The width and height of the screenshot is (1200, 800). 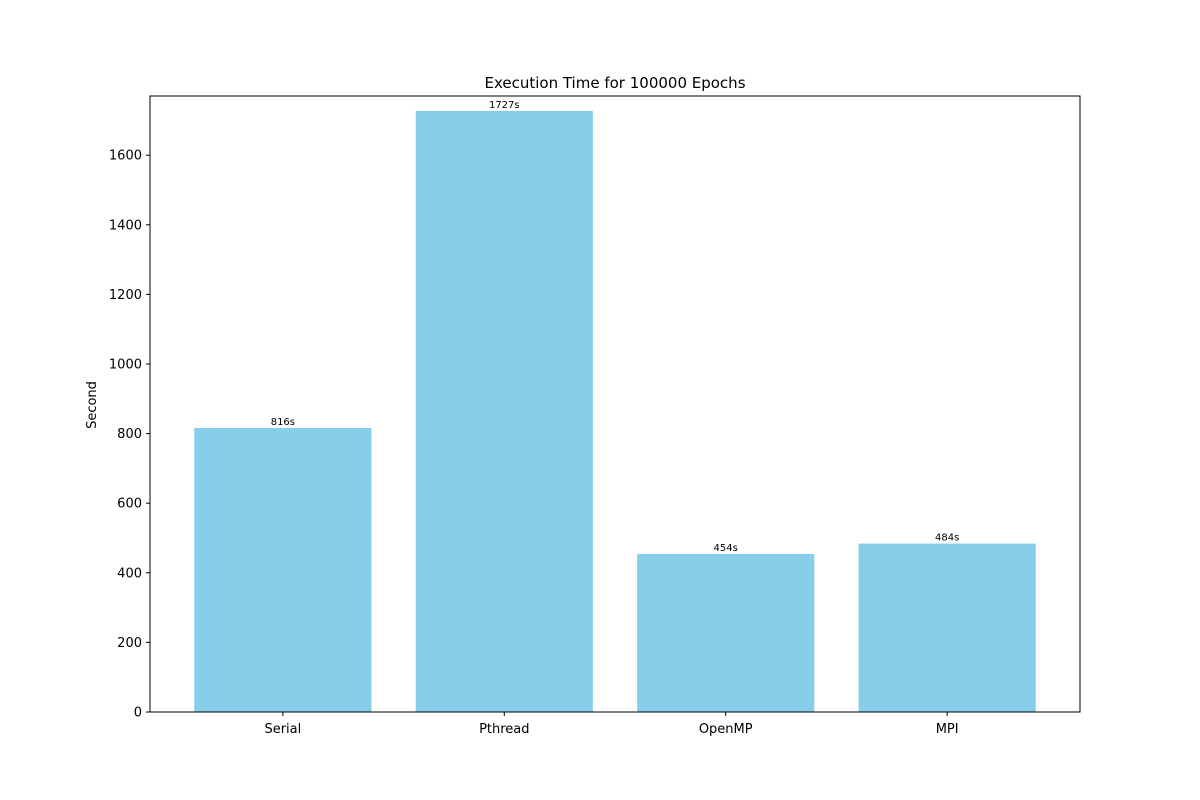 What do you see at coordinates (614, 83) in the screenshot?
I see `chart-title: Execution Time for 100000 Epochs` at bounding box center [614, 83].